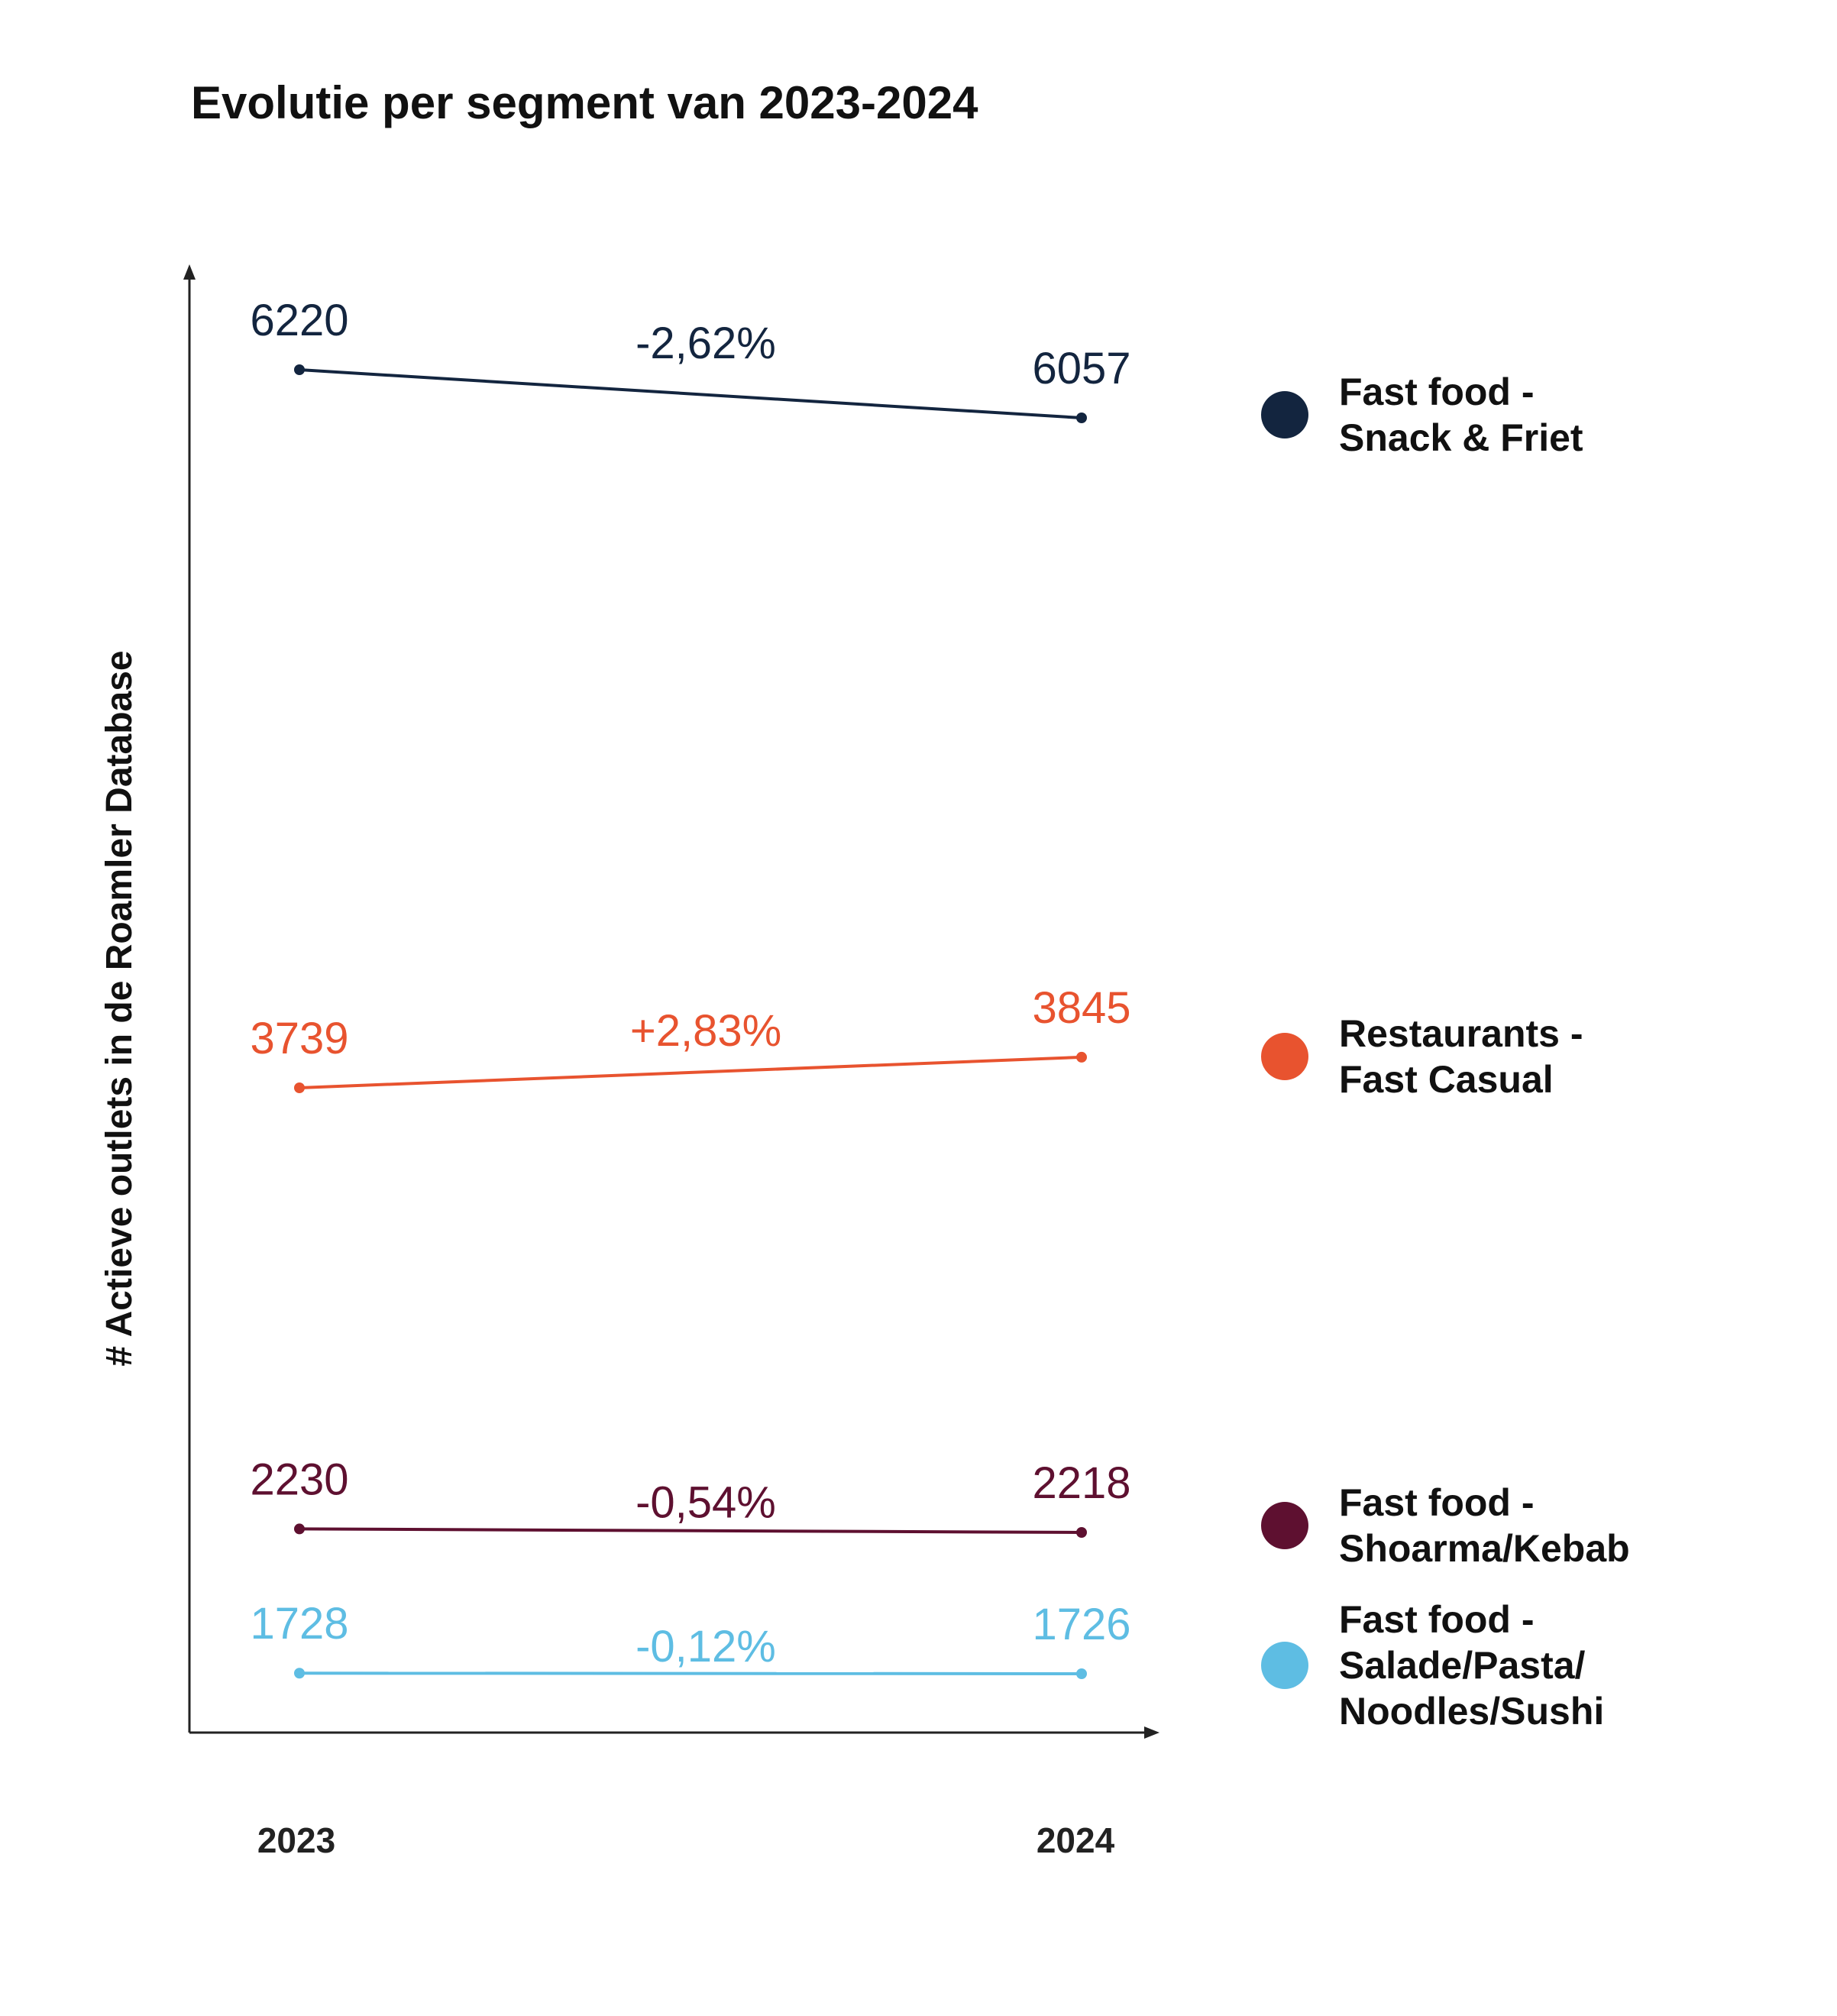  What do you see at coordinates (690, 1530) in the screenshot?
I see `series-line-fast-food-shoarma-kebab` at bounding box center [690, 1530].